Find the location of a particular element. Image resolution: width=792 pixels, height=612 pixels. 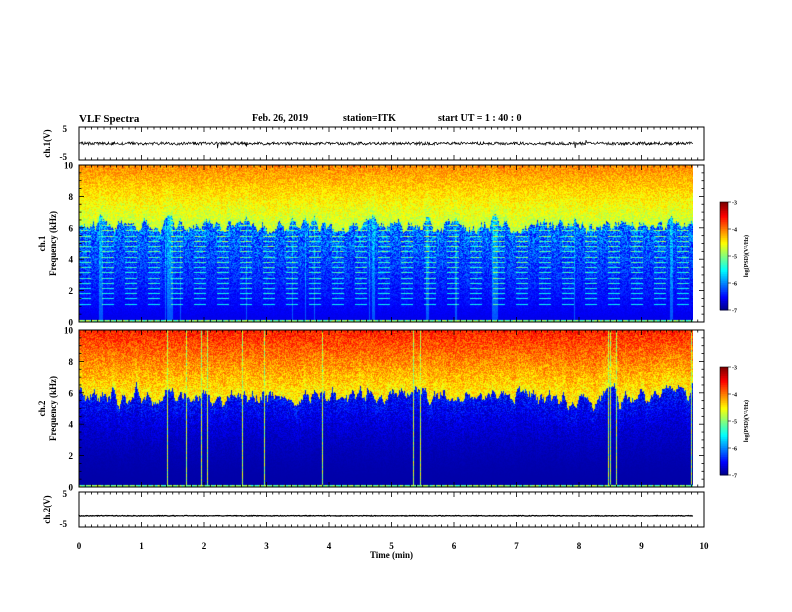

waveform-trace-ch2 is located at coordinates (386, 516).